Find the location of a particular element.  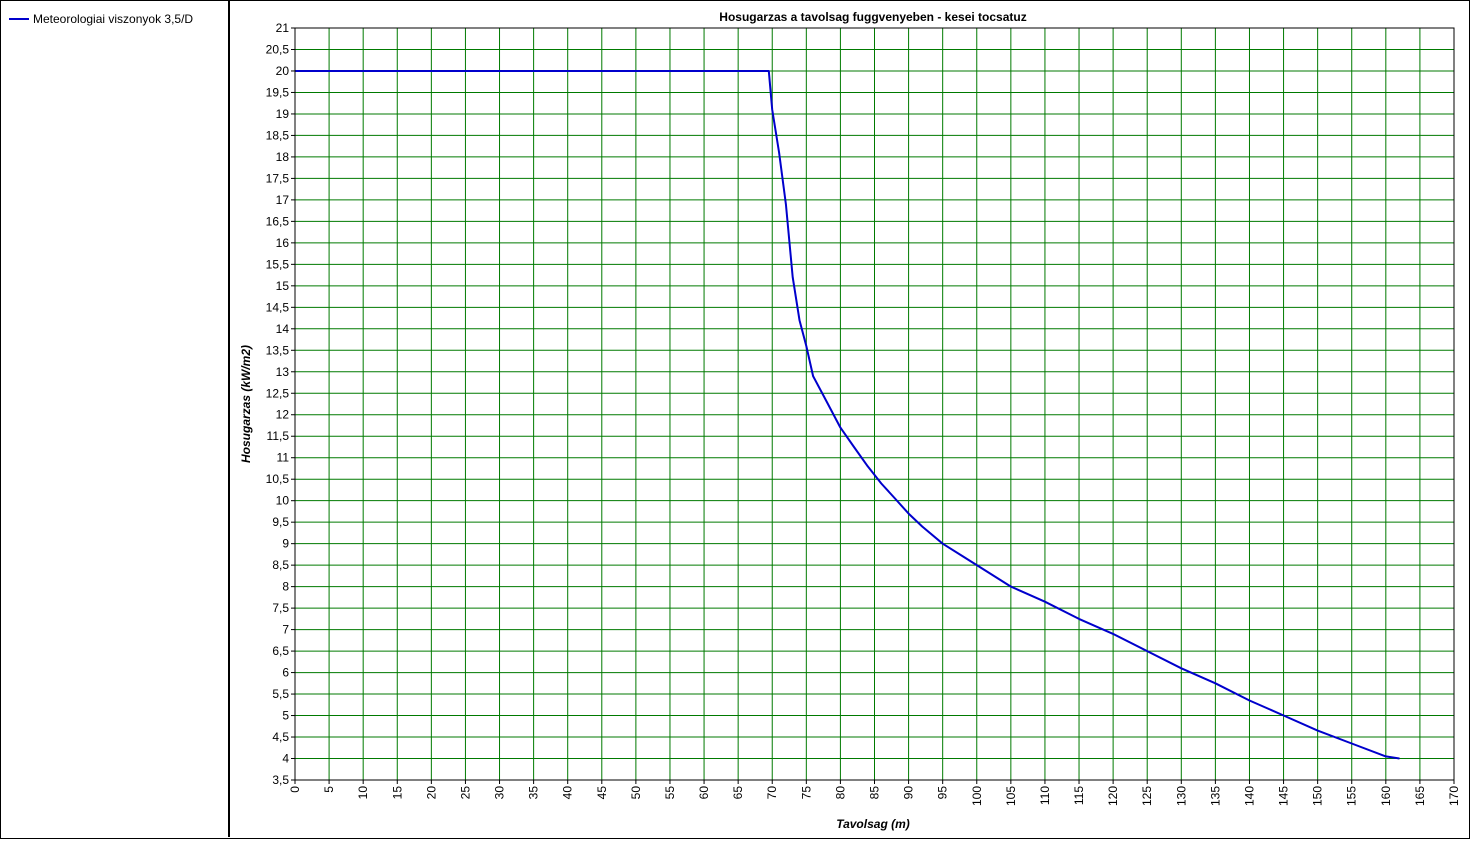

y-tick-label: 4,5 is located at coordinates (280, 737).